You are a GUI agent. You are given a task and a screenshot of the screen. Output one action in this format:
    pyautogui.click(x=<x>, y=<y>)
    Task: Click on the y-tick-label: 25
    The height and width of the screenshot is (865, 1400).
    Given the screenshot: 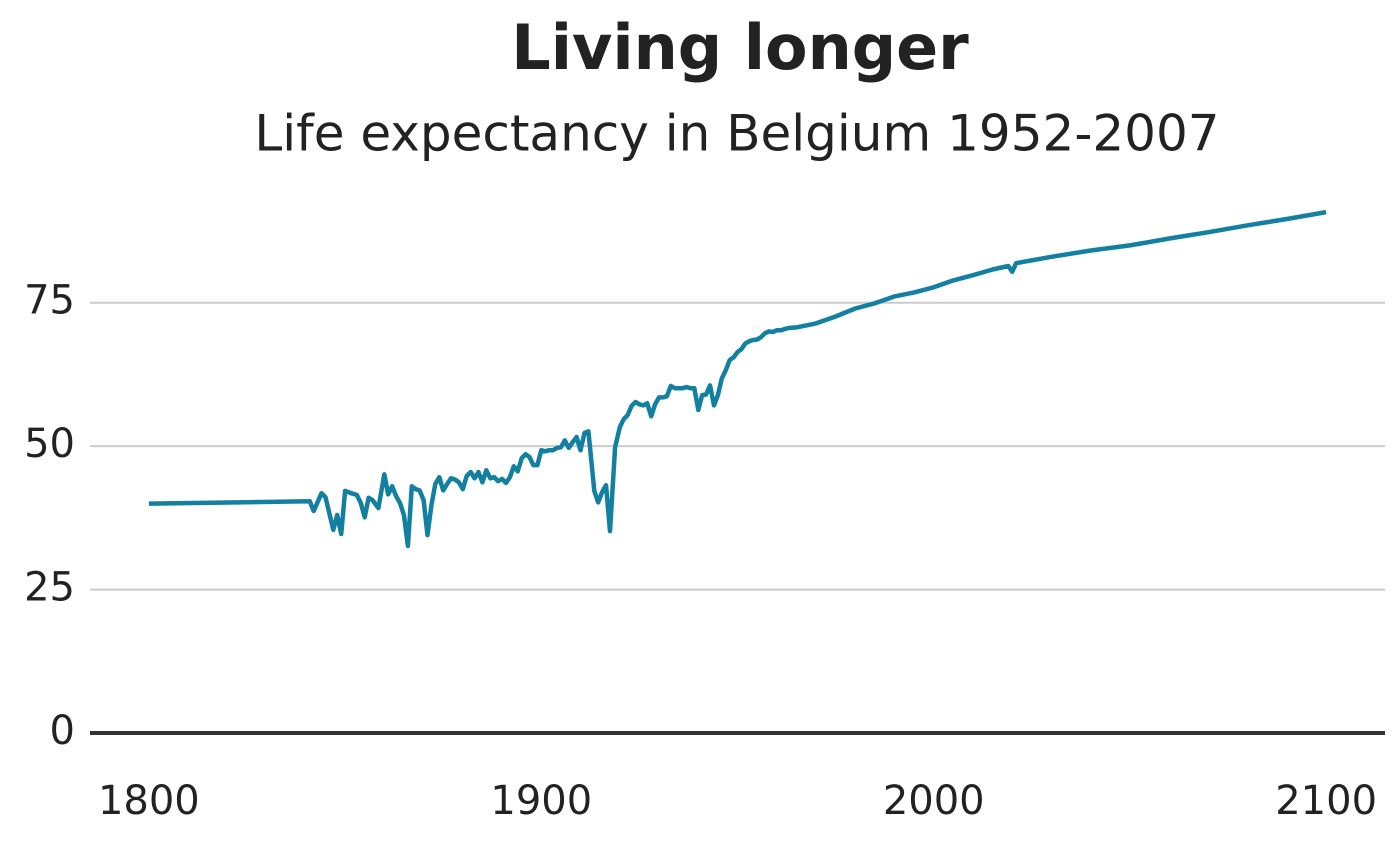 What is the action you would take?
    pyautogui.click(x=49, y=588)
    